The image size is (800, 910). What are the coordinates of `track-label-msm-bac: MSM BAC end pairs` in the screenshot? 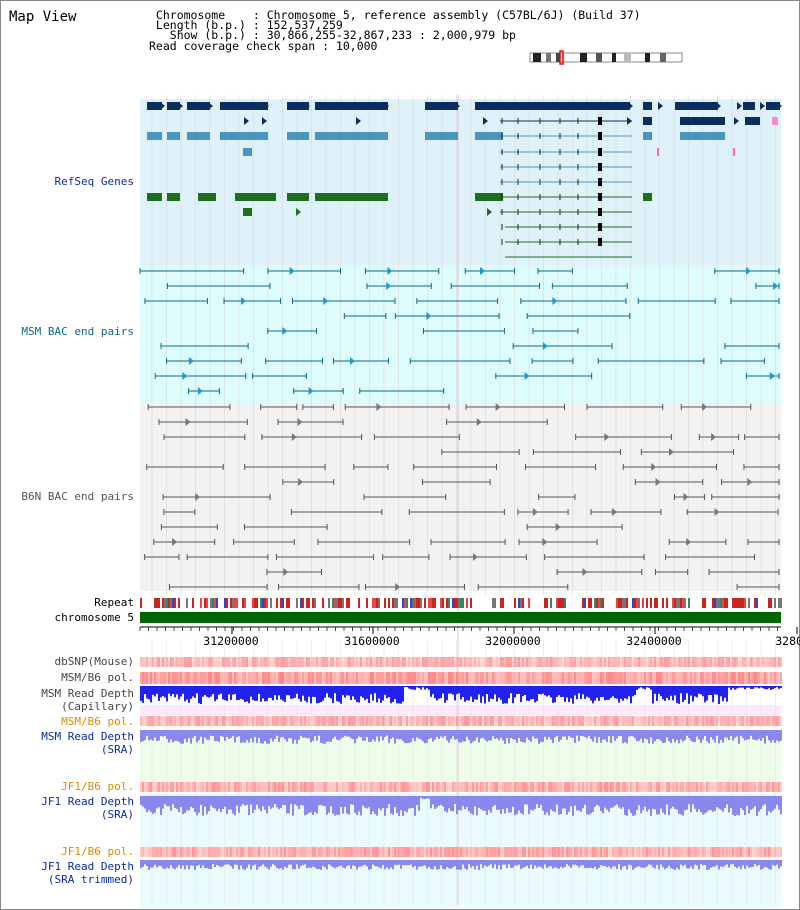 It's located at (77, 331).